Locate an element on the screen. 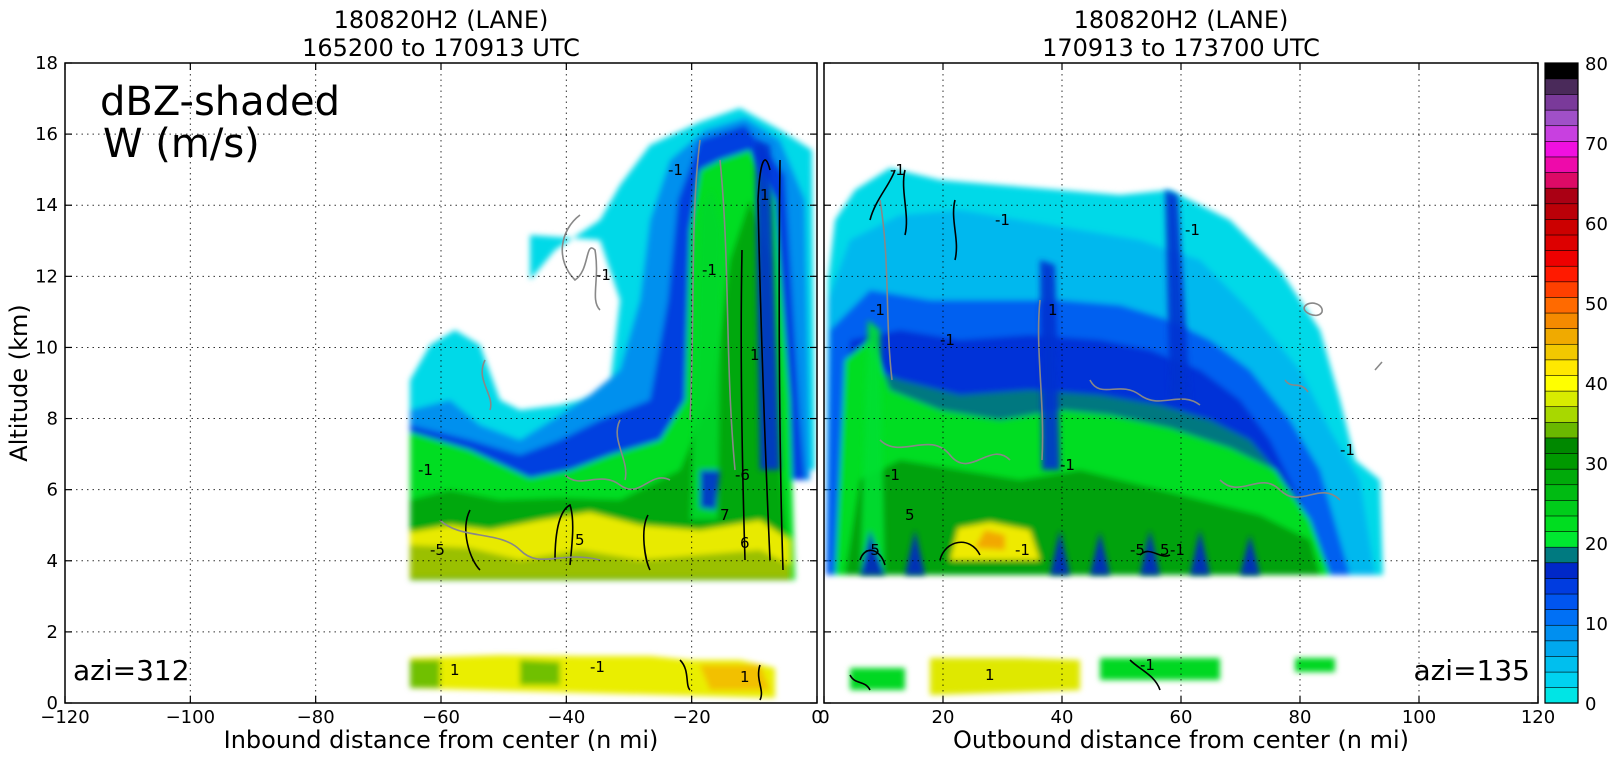 This screenshot has height=762, width=1615. colorbar-swatches is located at coordinates (1561, 383).